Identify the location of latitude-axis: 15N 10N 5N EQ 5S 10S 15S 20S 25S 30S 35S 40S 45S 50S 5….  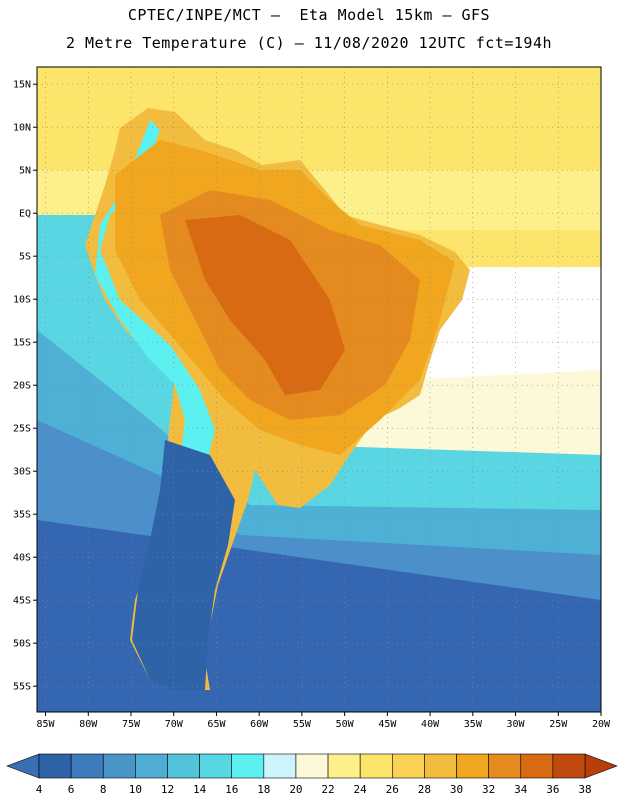
(25, 386).